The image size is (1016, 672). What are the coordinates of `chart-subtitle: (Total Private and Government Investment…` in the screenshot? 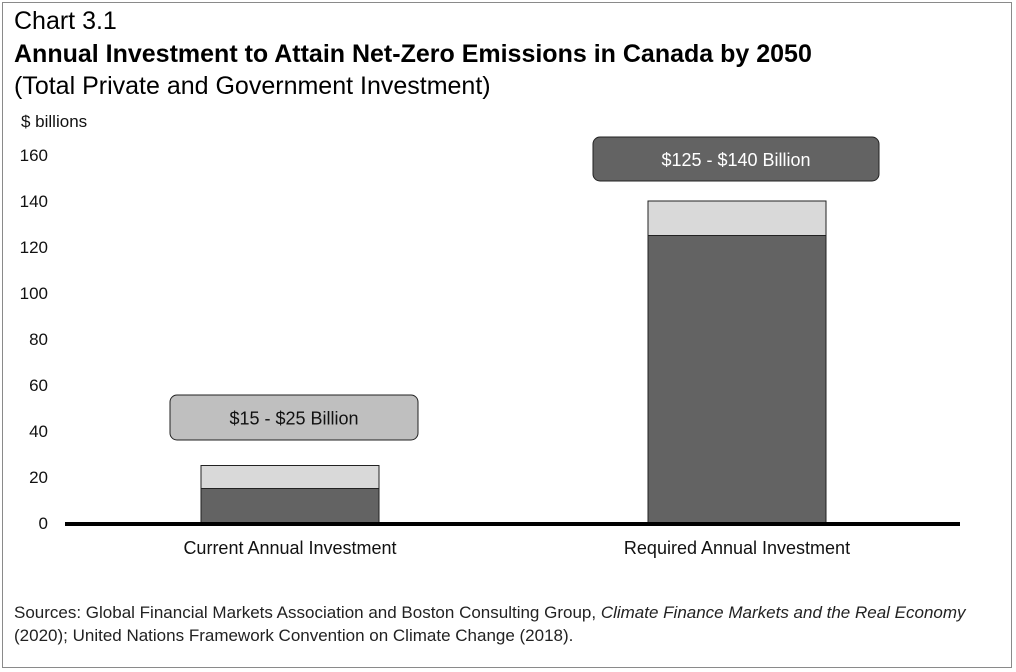 It's located at (252, 86).